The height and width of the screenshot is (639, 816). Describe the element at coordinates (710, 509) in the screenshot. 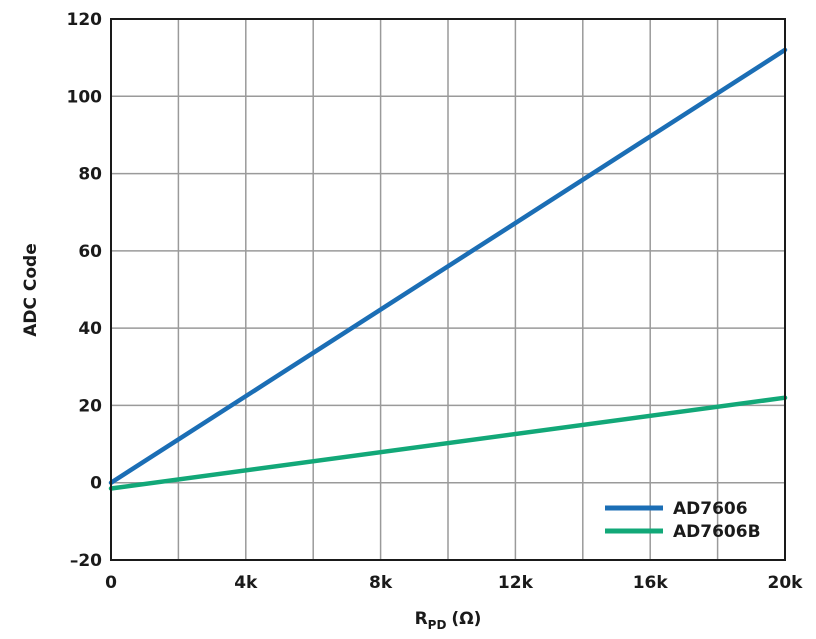

I see `legend-label: AD7606` at that location.